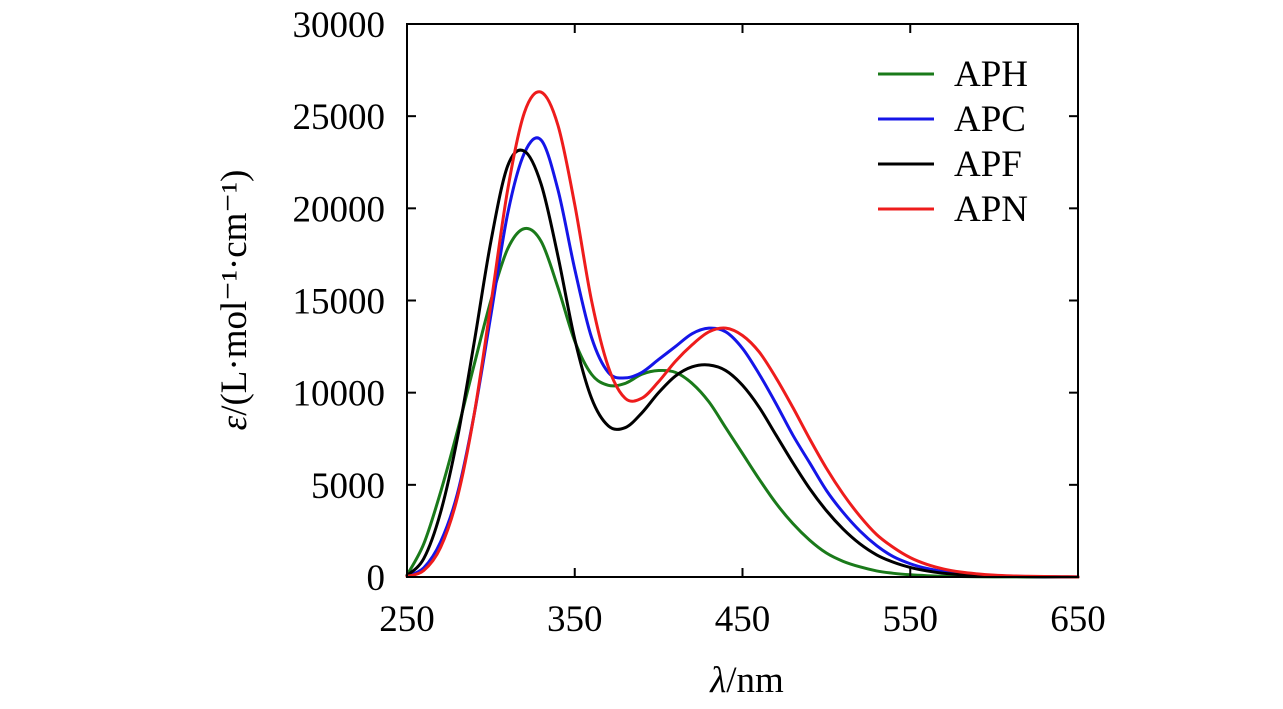 The width and height of the screenshot is (1283, 709). Describe the element at coordinates (339, 25) in the screenshot. I see `y-tick-label: 30000` at that location.